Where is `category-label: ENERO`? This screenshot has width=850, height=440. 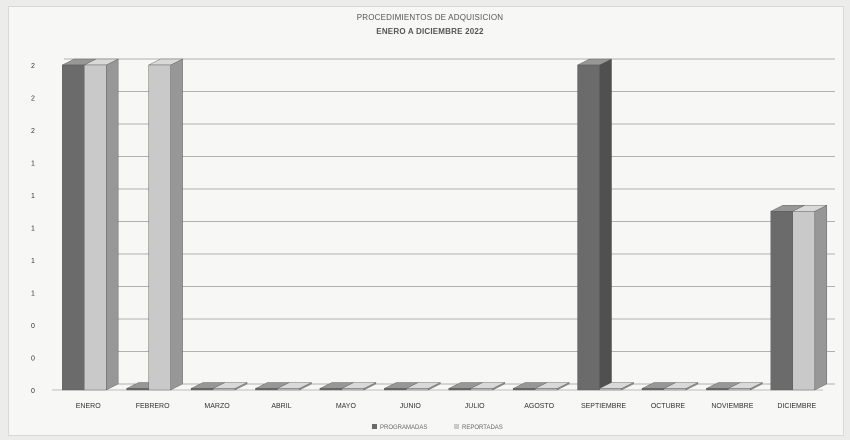
category-label: ENERO is located at coordinates (88, 406).